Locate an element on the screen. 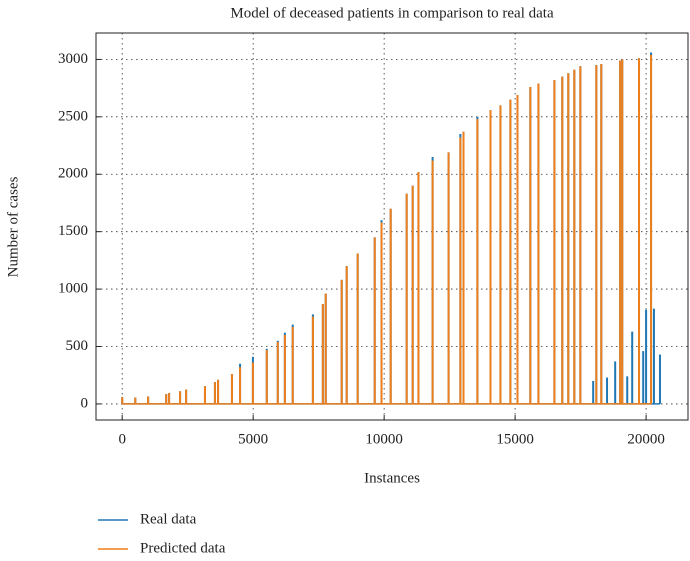 The image size is (690, 561). y-tick-label: 500 is located at coordinates (77, 346).